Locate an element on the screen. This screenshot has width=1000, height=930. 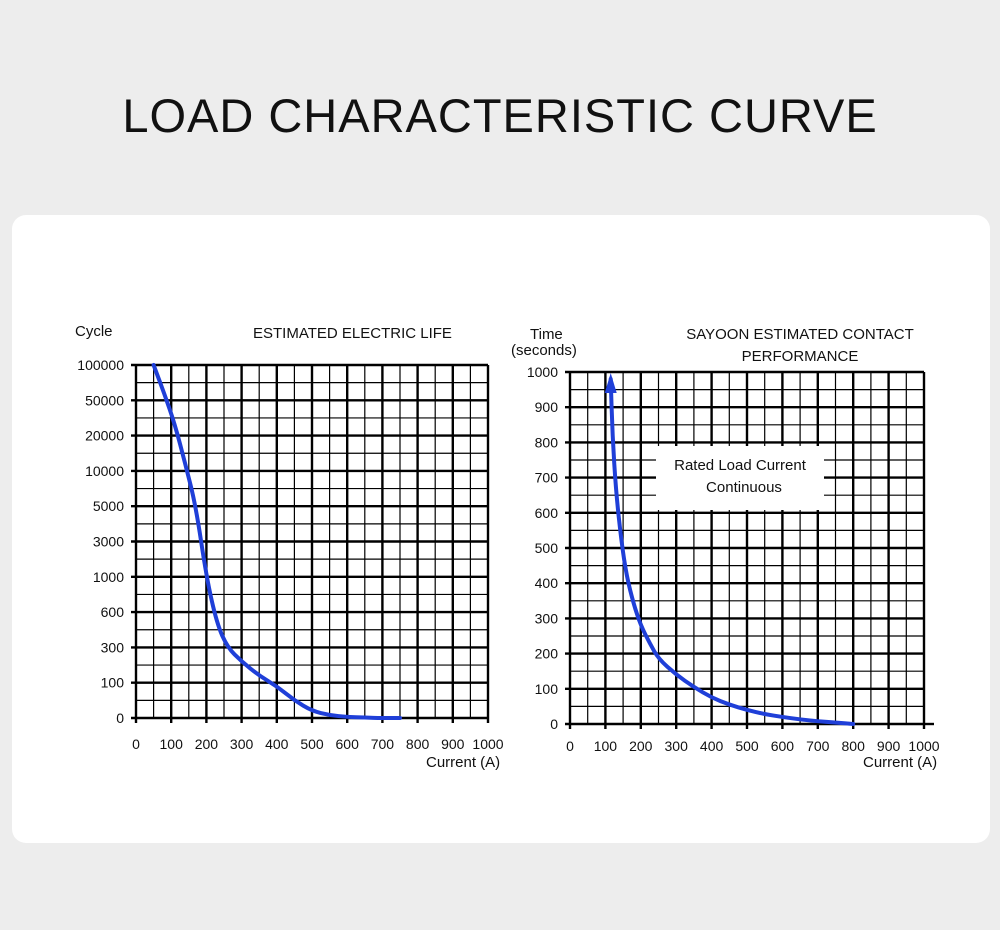
y-tick-label: 20000 is located at coordinates (104, 436).